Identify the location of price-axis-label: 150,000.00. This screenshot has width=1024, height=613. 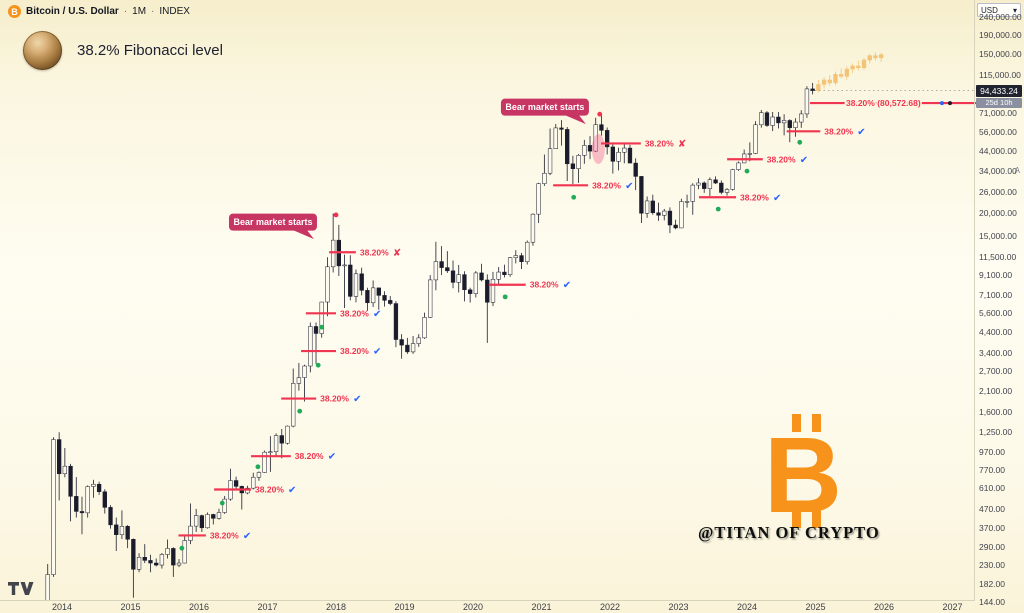
(1000, 54).